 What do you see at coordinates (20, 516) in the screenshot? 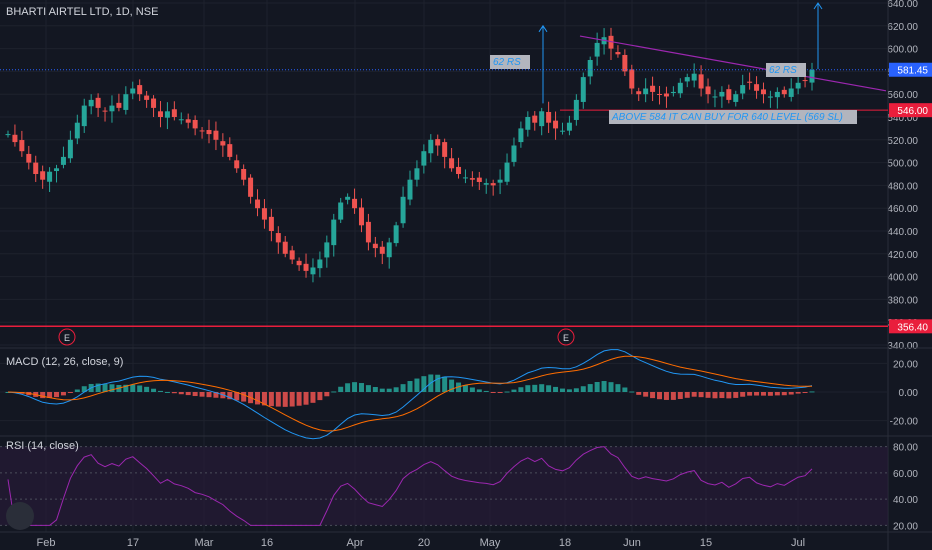
I see `tradingview-logo-icon` at bounding box center [20, 516].